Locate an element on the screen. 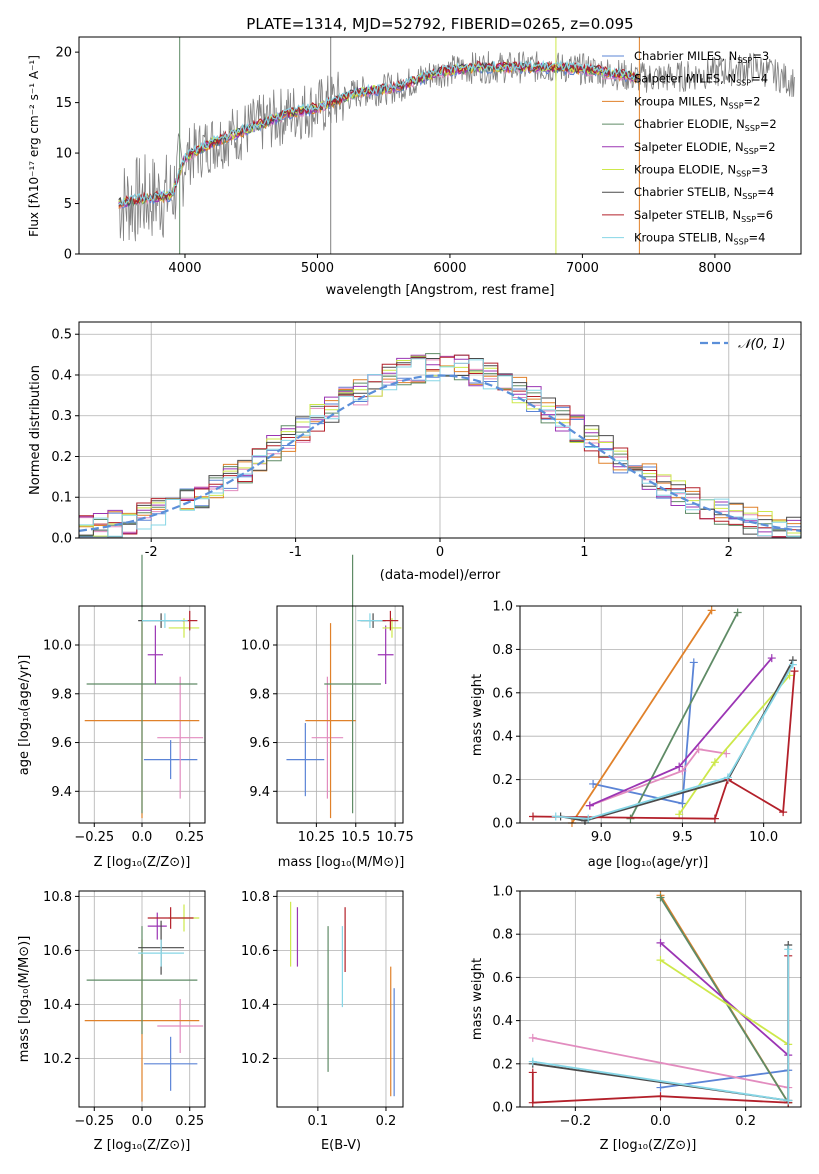 The image size is (819, 1174). p-mE-xtick-label-1: 0.2 is located at coordinates (386, 1121).